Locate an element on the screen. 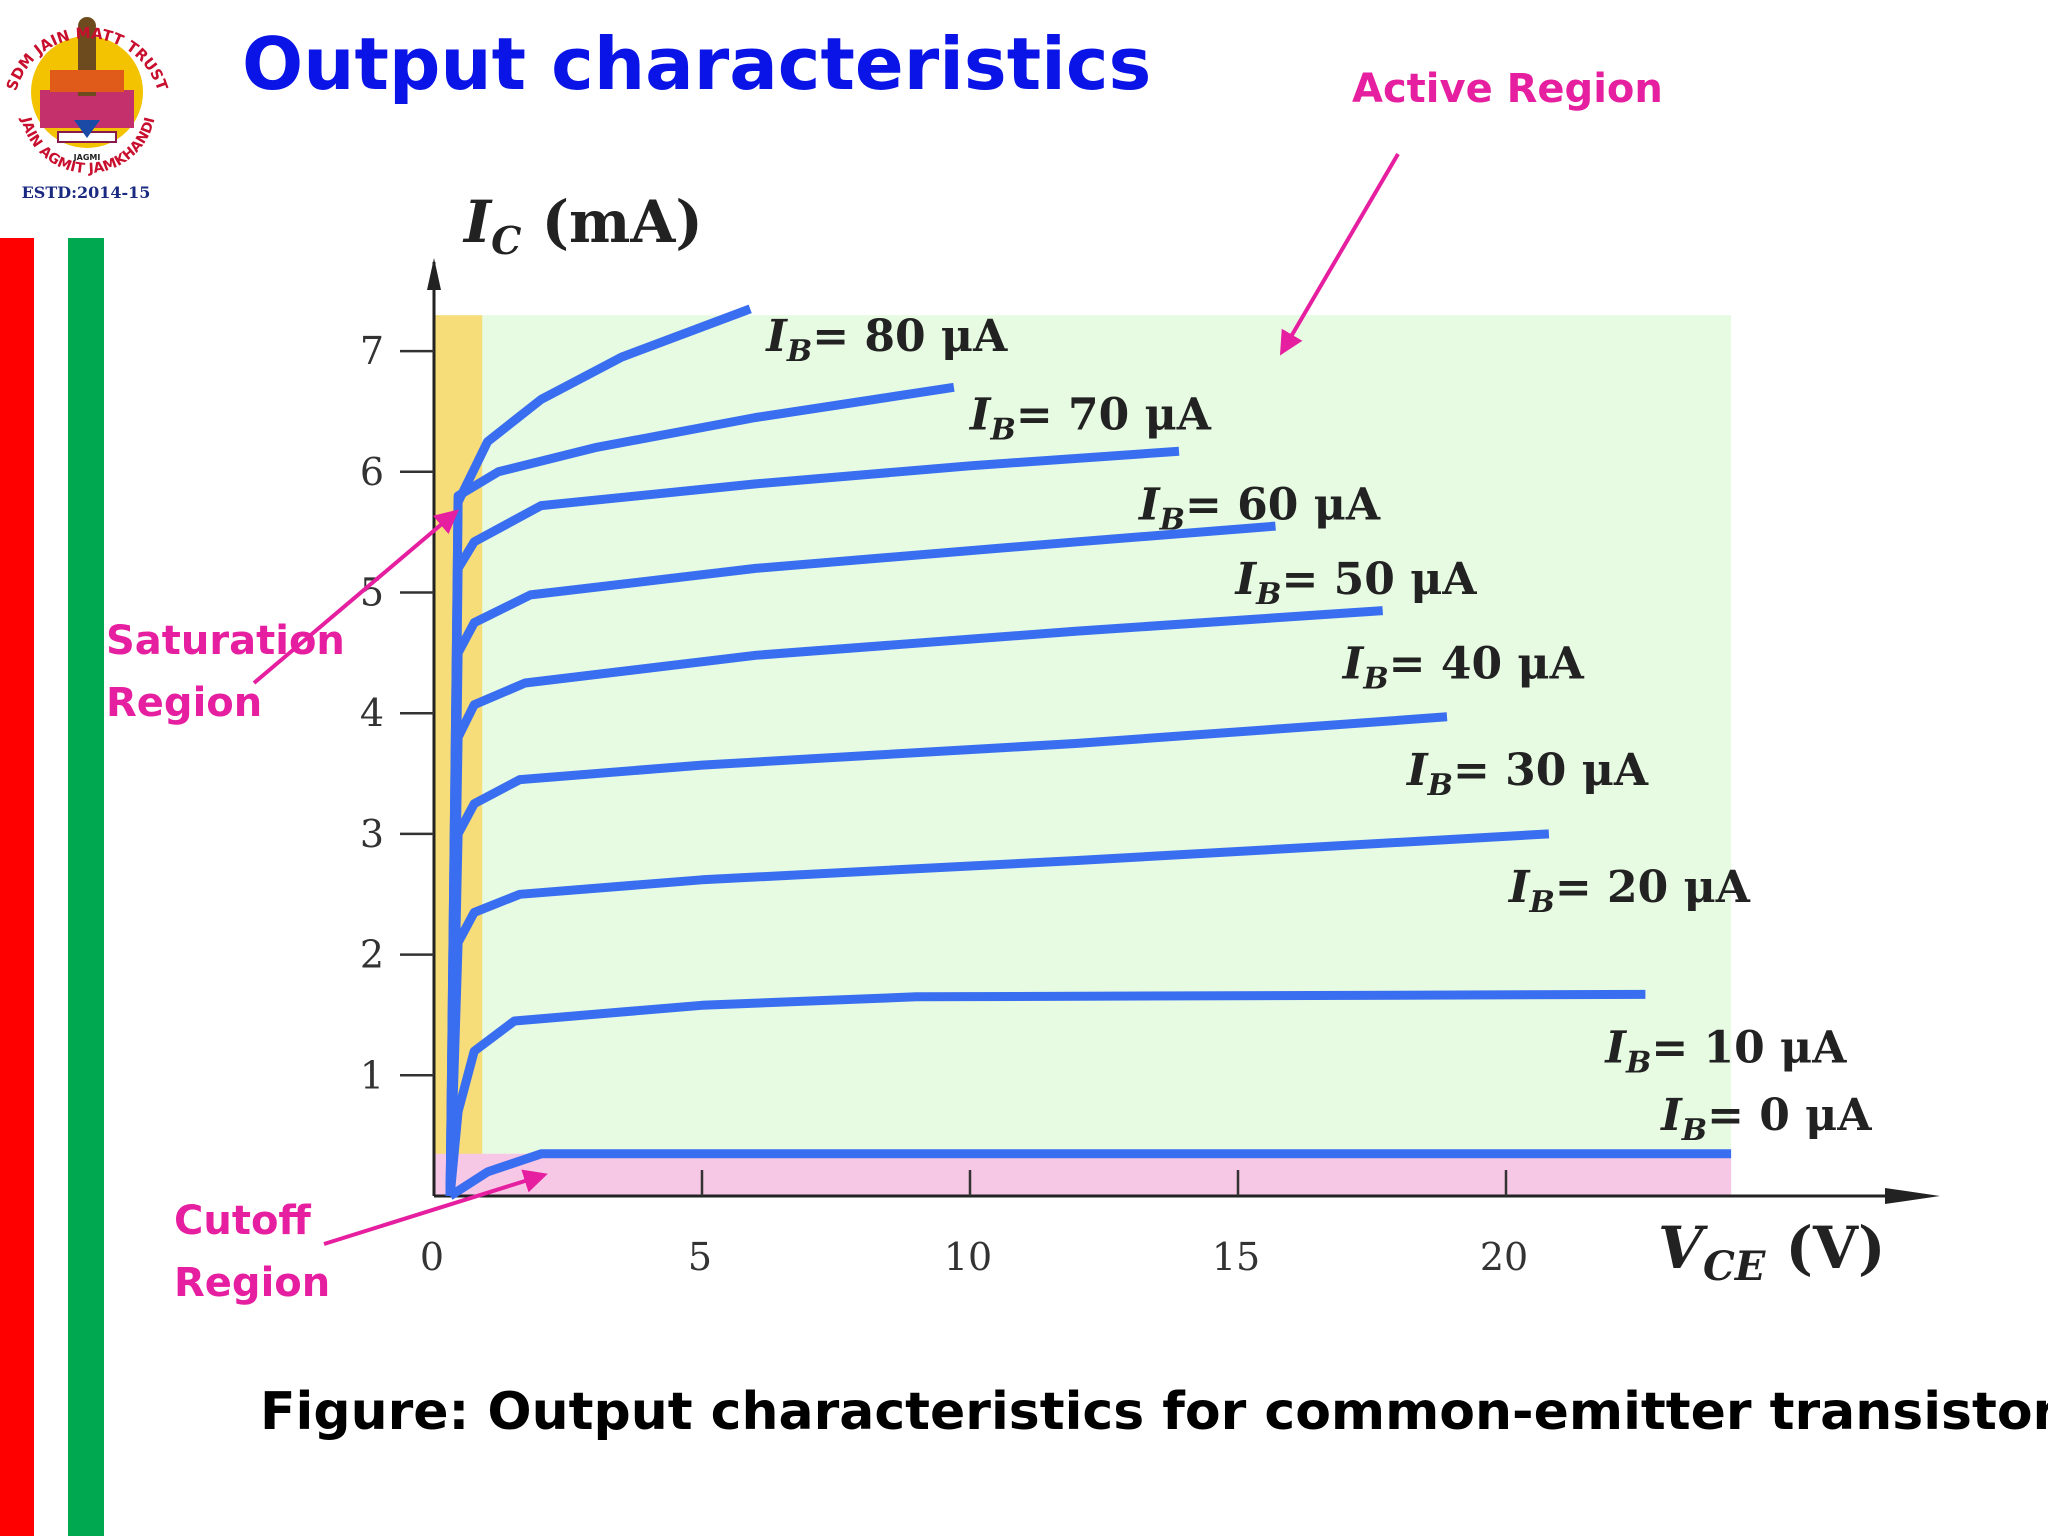 This screenshot has width=2048, height=1536. slide-title: Output characteristics is located at coordinates (697, 64).